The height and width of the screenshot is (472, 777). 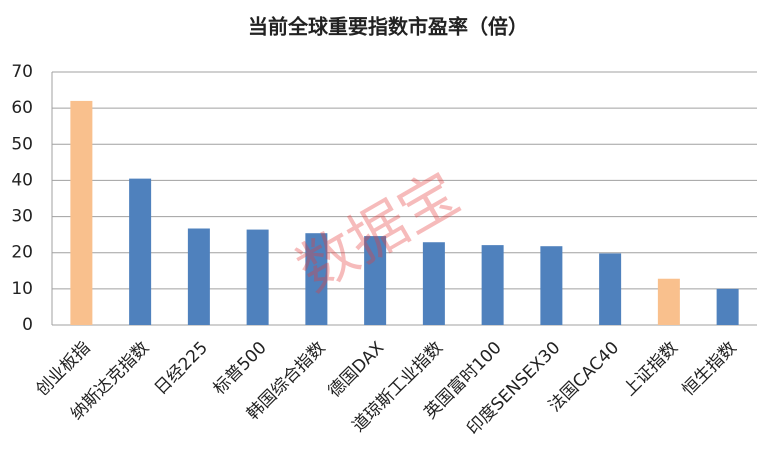 What do you see at coordinates (22, 289) in the screenshot?
I see `y-tick-label: 10` at bounding box center [22, 289].